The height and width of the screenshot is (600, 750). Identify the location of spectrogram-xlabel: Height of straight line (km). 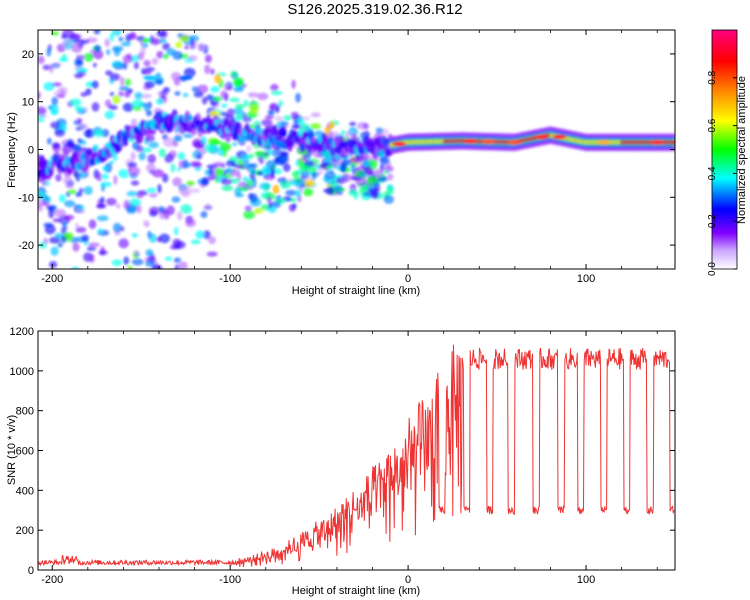
(356, 291).